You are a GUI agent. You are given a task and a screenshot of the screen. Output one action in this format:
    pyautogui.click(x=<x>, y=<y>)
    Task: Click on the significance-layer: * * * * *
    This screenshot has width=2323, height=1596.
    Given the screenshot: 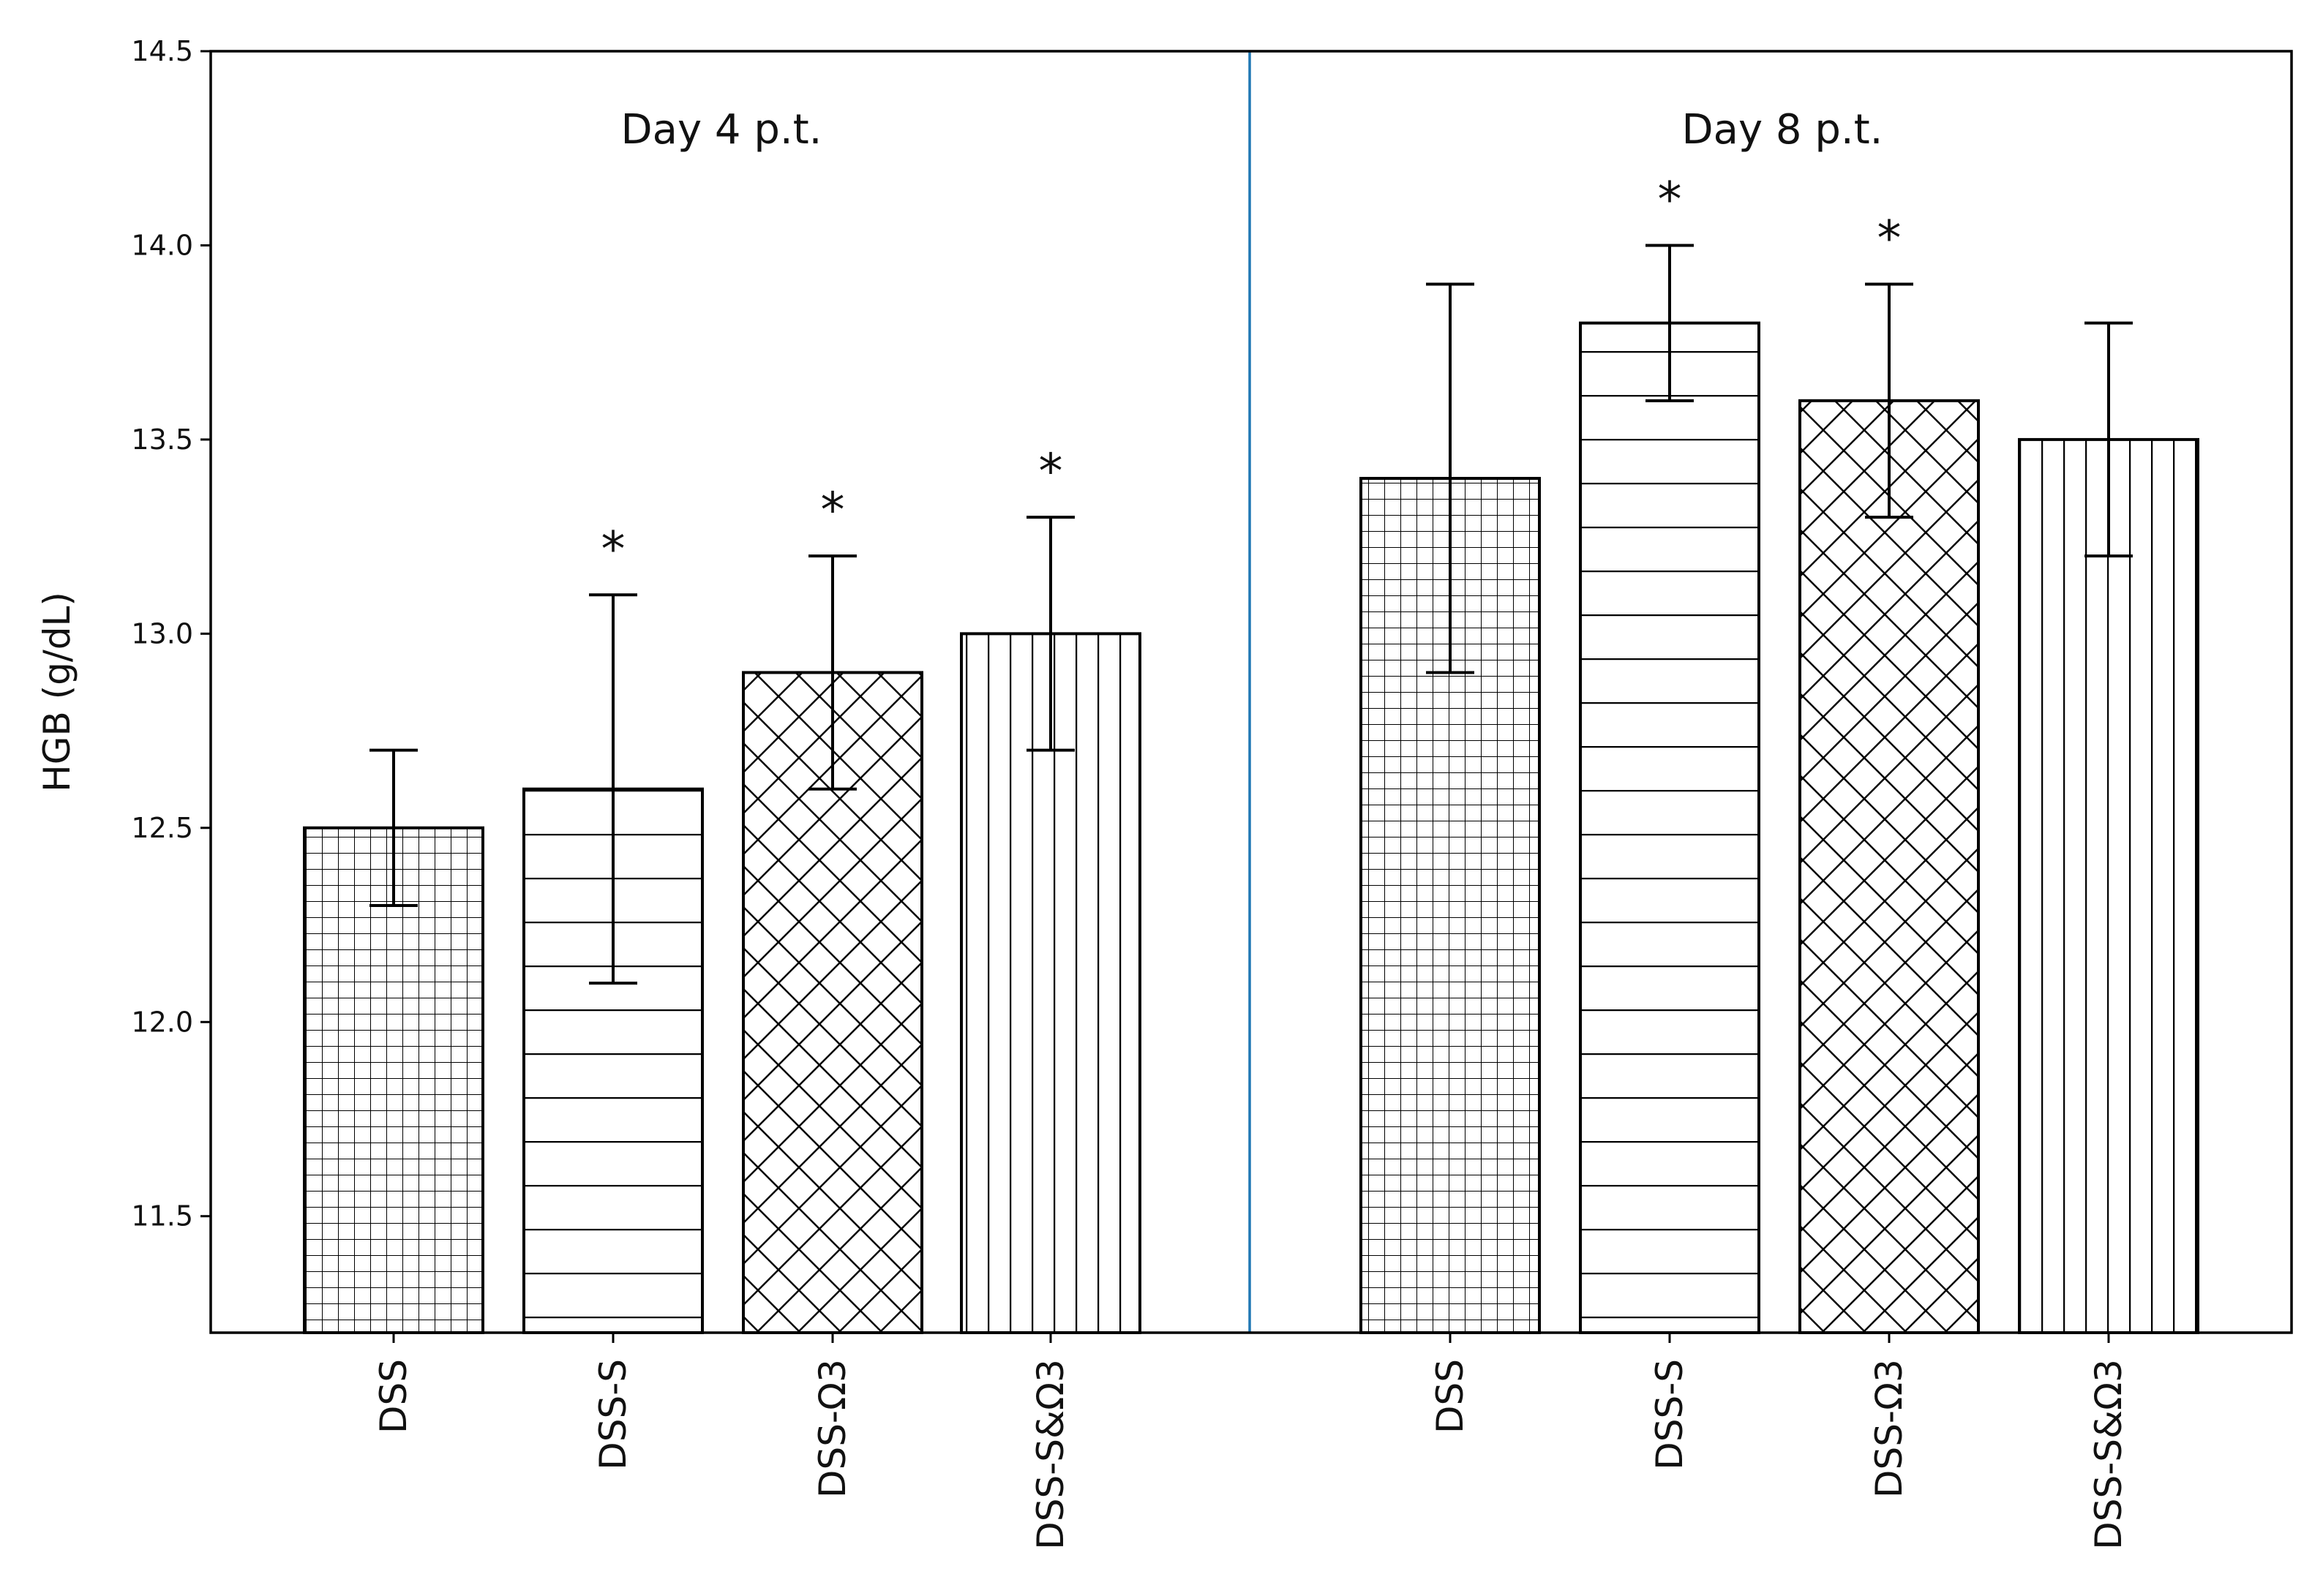 What is the action you would take?
    pyautogui.click(x=1251, y=374)
    